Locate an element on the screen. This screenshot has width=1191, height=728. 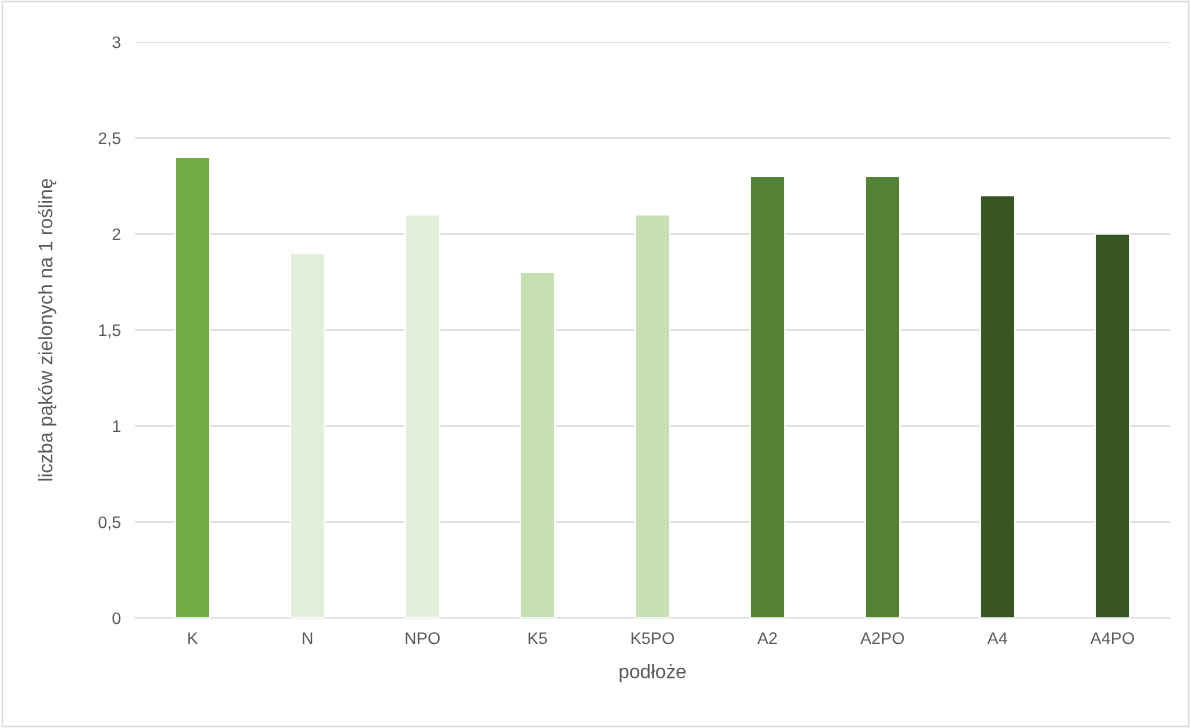
x-tick-label: K5 is located at coordinates (537, 638).